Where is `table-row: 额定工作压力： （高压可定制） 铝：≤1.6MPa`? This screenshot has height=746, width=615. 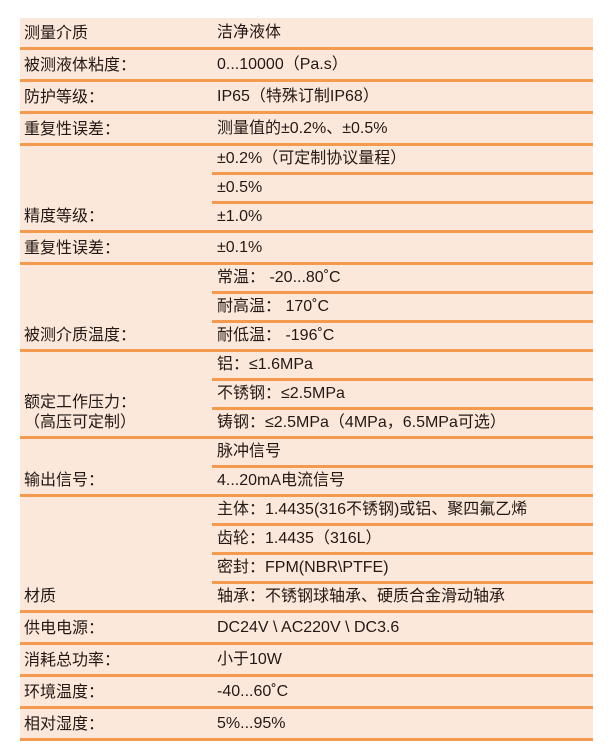
table-row: 额定工作压力： （高压可定制） 铝：≤1.6MPa is located at coordinates (306, 394).